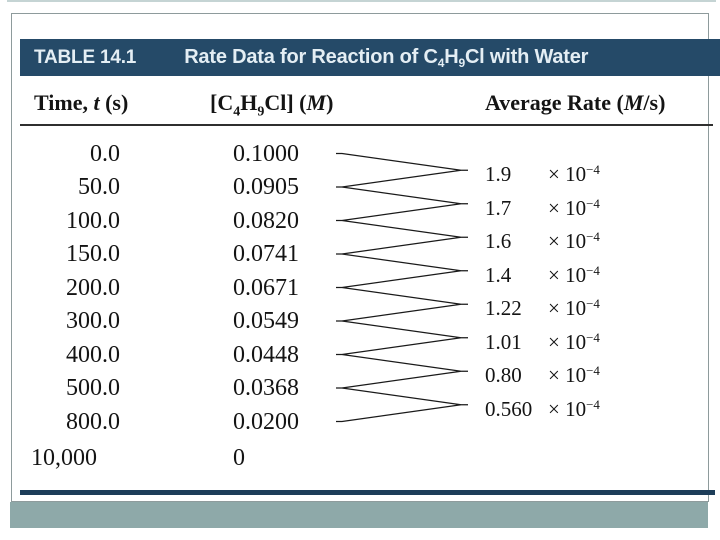 This screenshot has height=540, width=720. What do you see at coordinates (93, 220) in the screenshot?
I see `time-value: 100.0` at bounding box center [93, 220].